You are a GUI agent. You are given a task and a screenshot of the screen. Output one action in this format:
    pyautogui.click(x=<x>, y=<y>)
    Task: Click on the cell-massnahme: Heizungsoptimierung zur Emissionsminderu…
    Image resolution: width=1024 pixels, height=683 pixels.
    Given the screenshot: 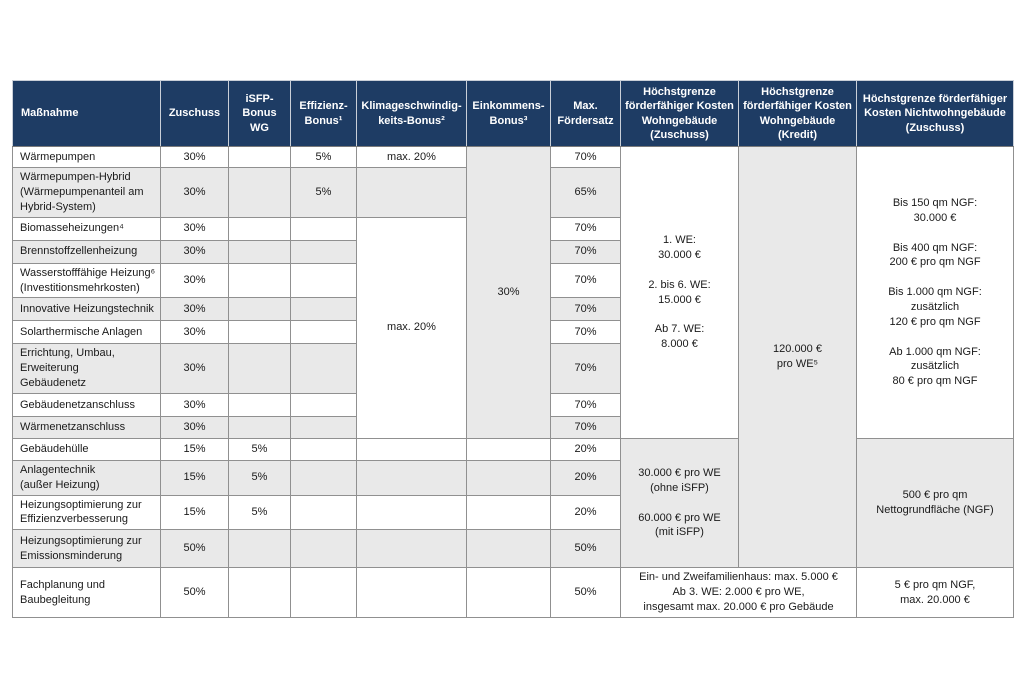 What is the action you would take?
    pyautogui.click(x=86, y=549)
    